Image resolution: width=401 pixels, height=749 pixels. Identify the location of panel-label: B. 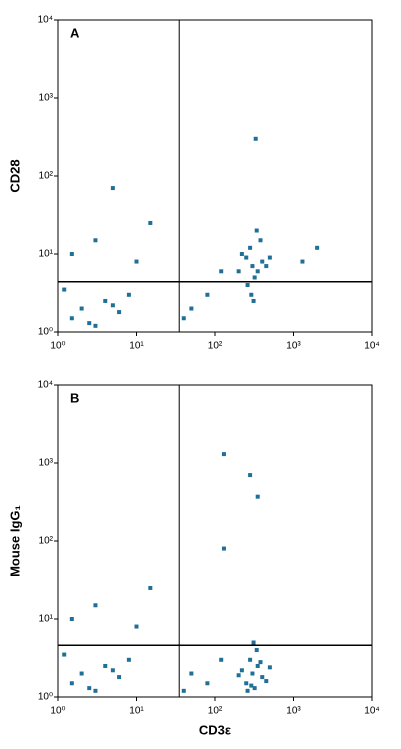
(74, 397).